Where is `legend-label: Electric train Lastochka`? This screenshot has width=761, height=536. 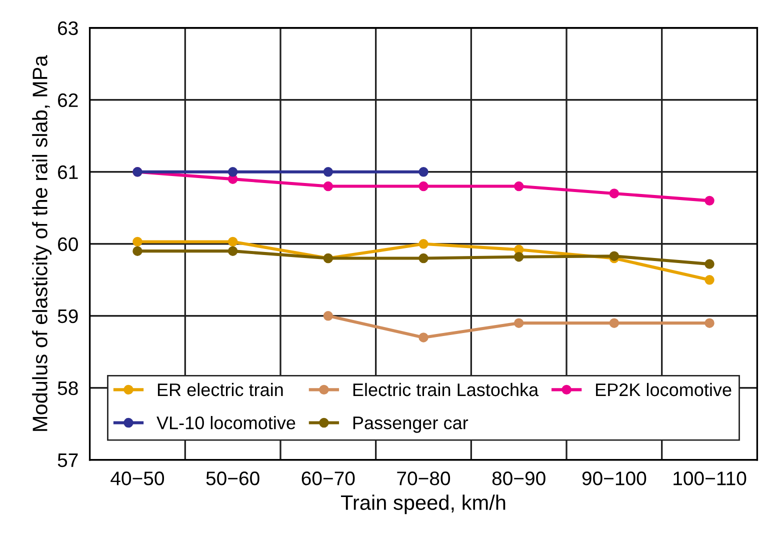
legend-label: Electric train Lastochka is located at coordinates (446, 389).